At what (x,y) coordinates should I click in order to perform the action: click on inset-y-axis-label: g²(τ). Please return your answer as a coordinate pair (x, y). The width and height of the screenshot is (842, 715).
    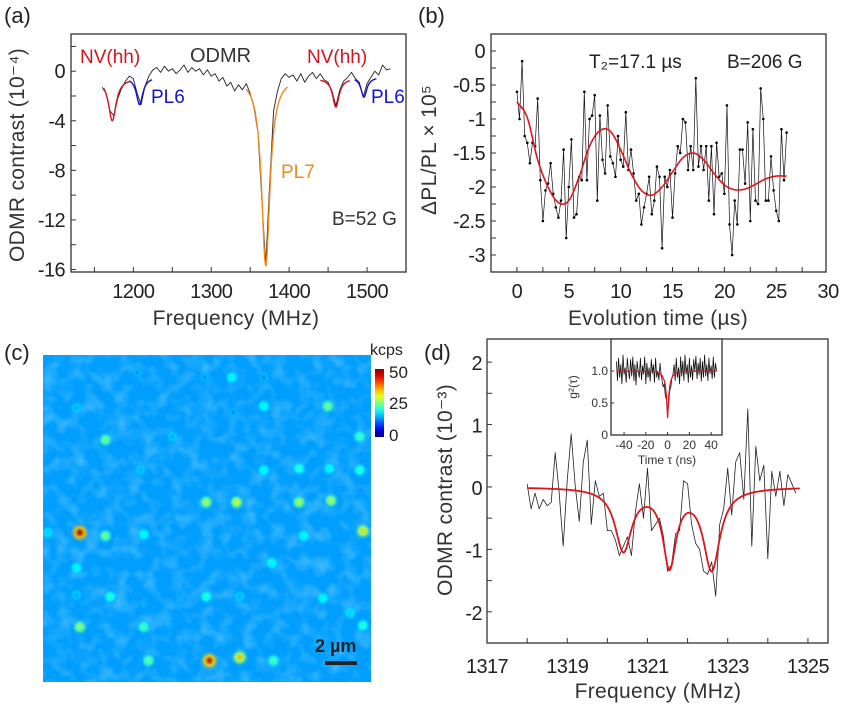
    Looking at the image, I should click on (573, 386).